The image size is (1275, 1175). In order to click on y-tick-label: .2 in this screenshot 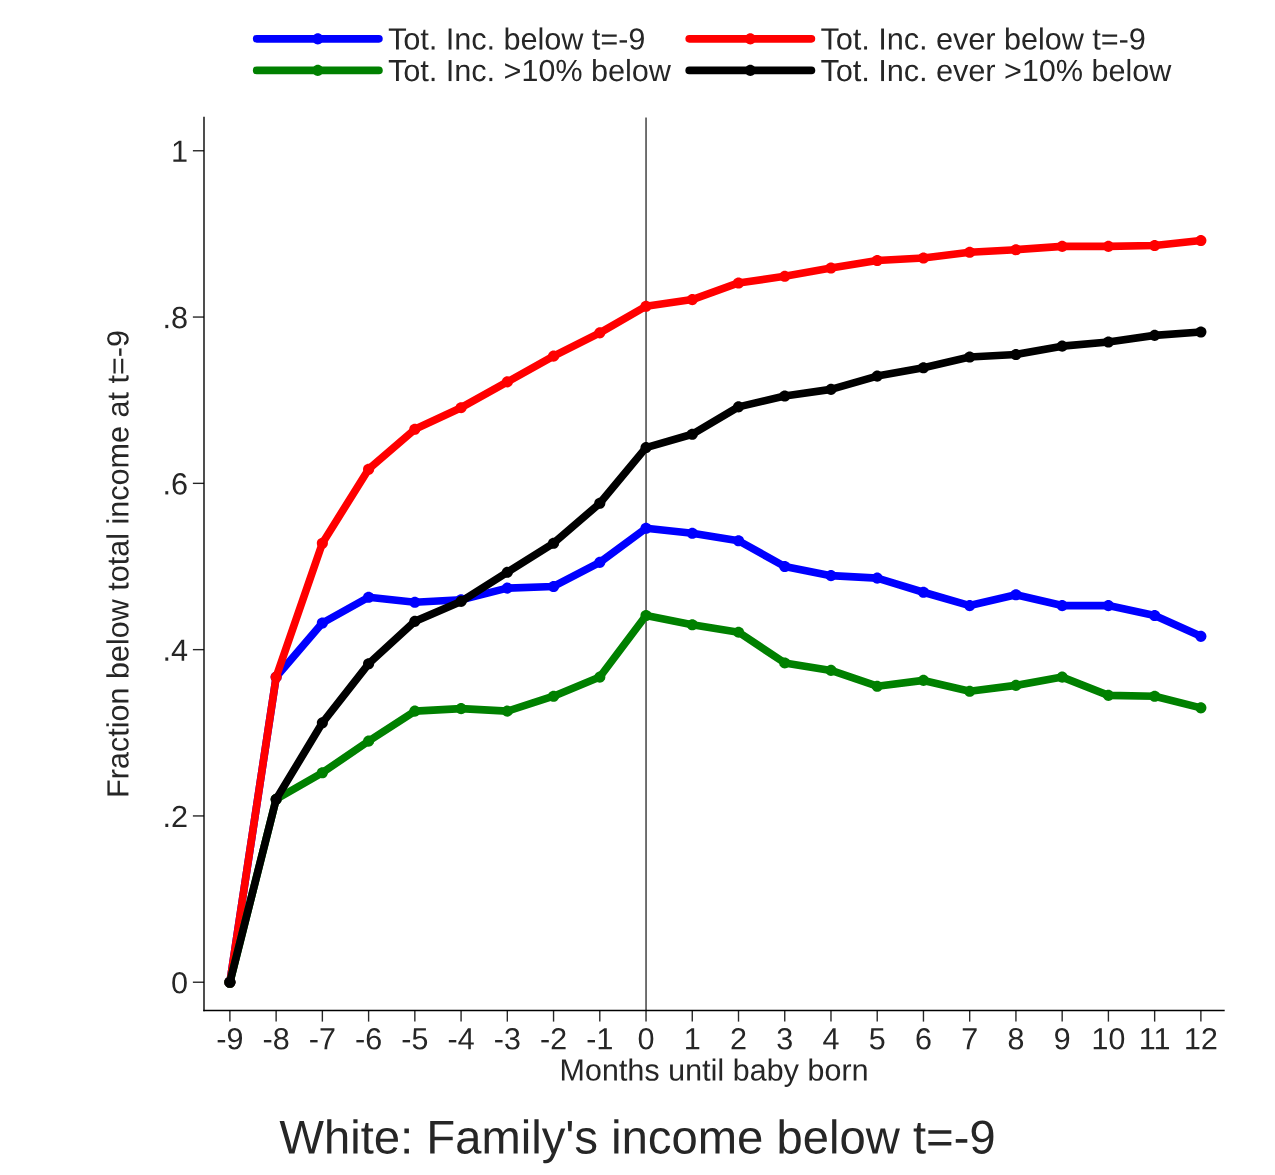, I will do `click(176, 816)`.